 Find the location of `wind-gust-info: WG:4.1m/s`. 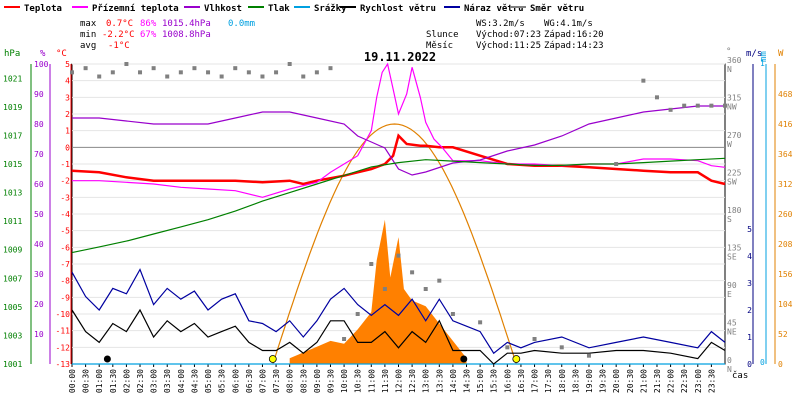

wind-gust-info: WG:4.1m/s is located at coordinates (568, 24).